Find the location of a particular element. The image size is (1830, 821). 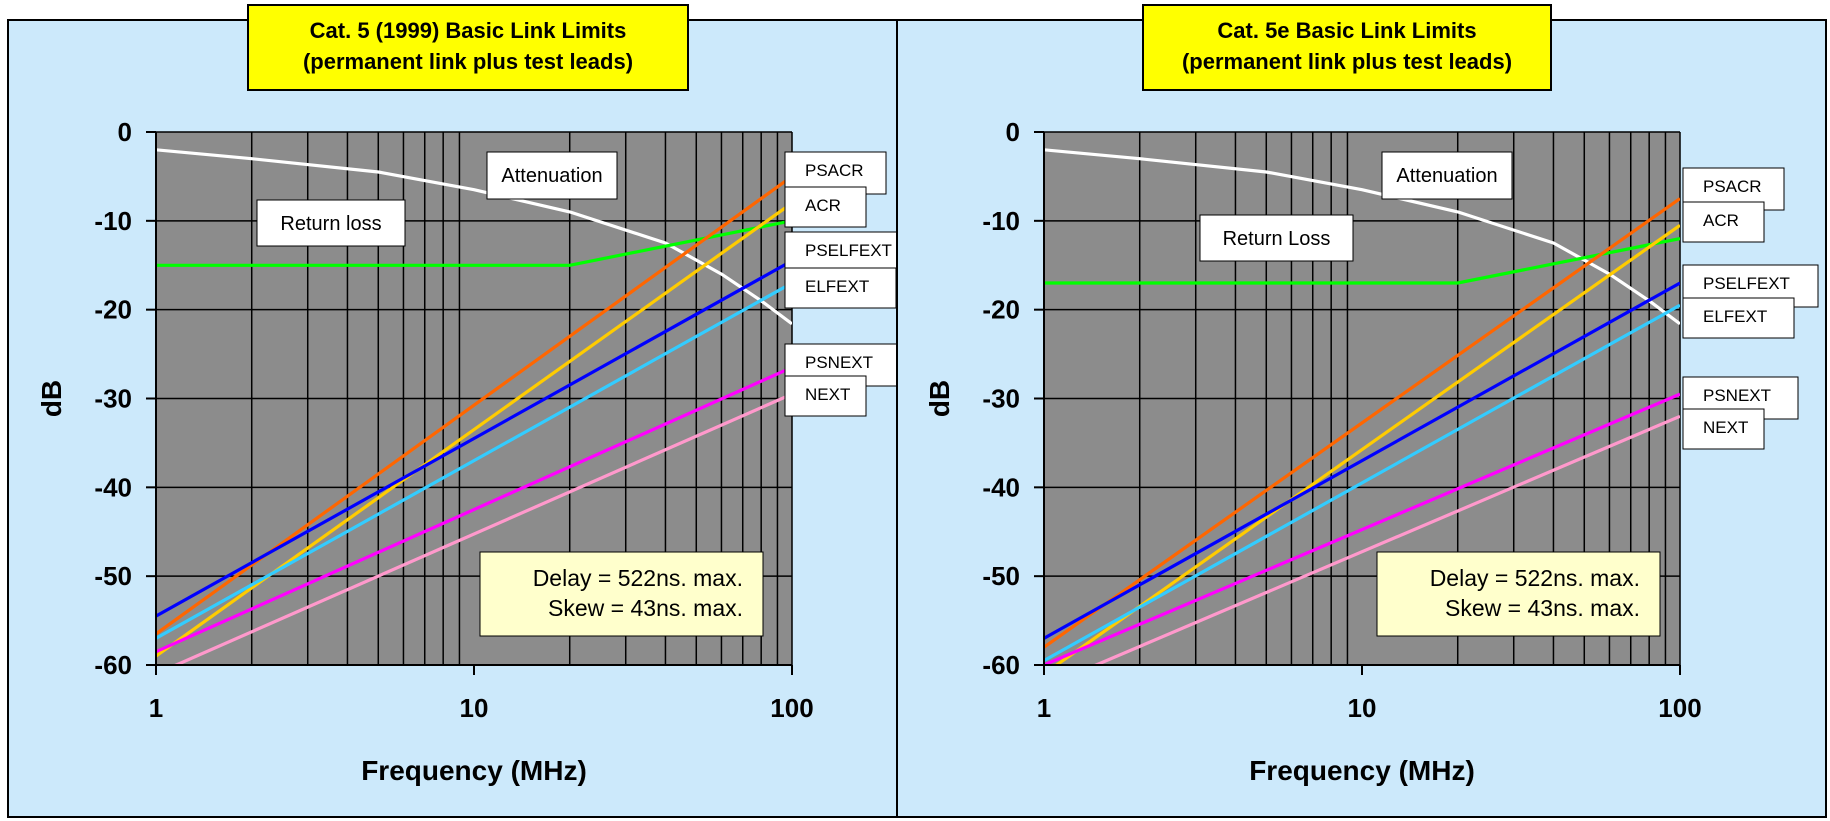

series-label-text: Return loss is located at coordinates (330, 224).